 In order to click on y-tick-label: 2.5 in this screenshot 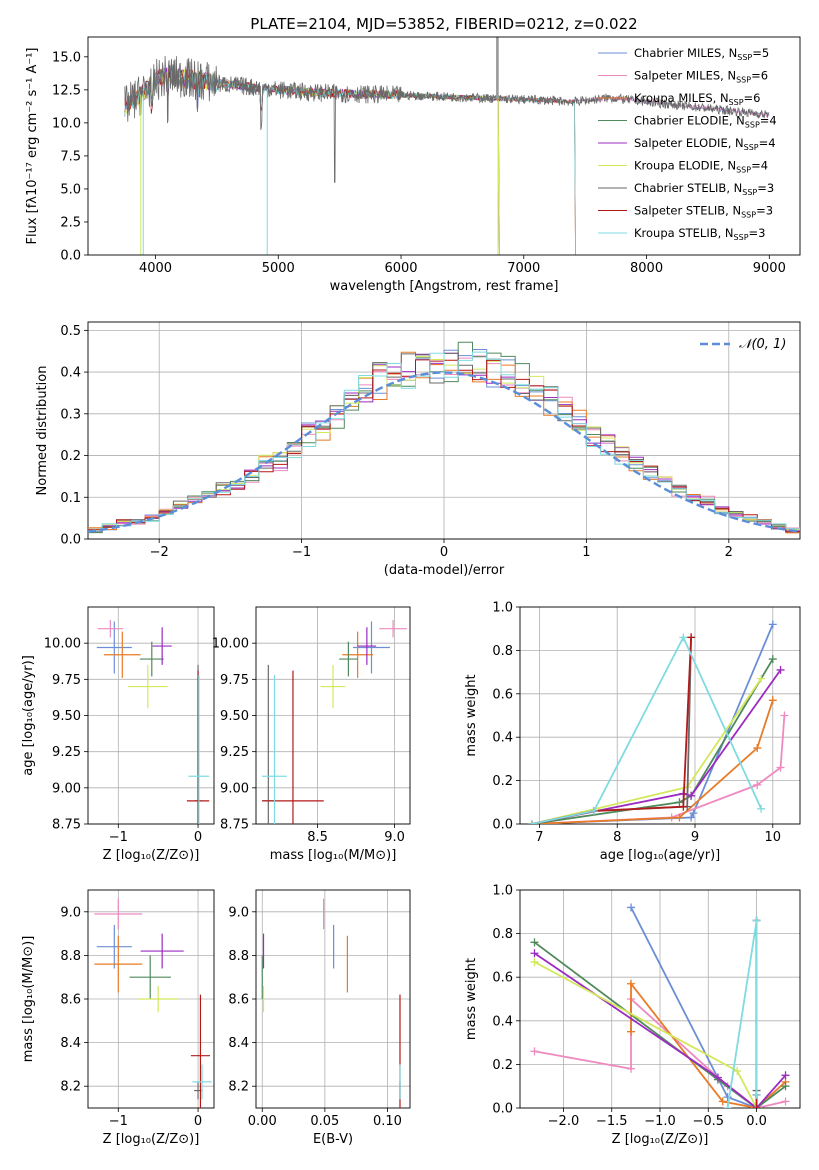, I will do `click(70, 222)`.